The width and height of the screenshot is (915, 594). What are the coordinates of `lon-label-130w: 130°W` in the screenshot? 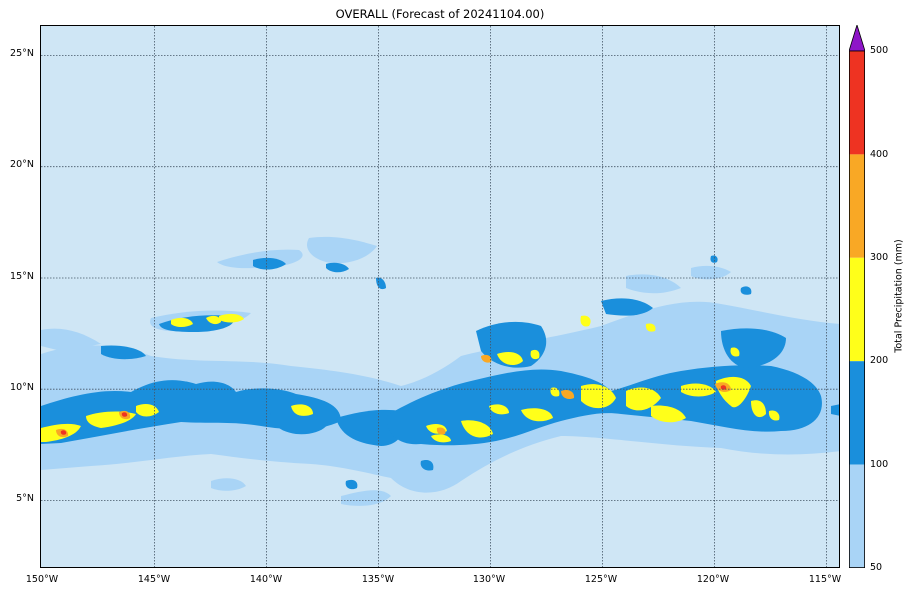 It's located at (489, 579).